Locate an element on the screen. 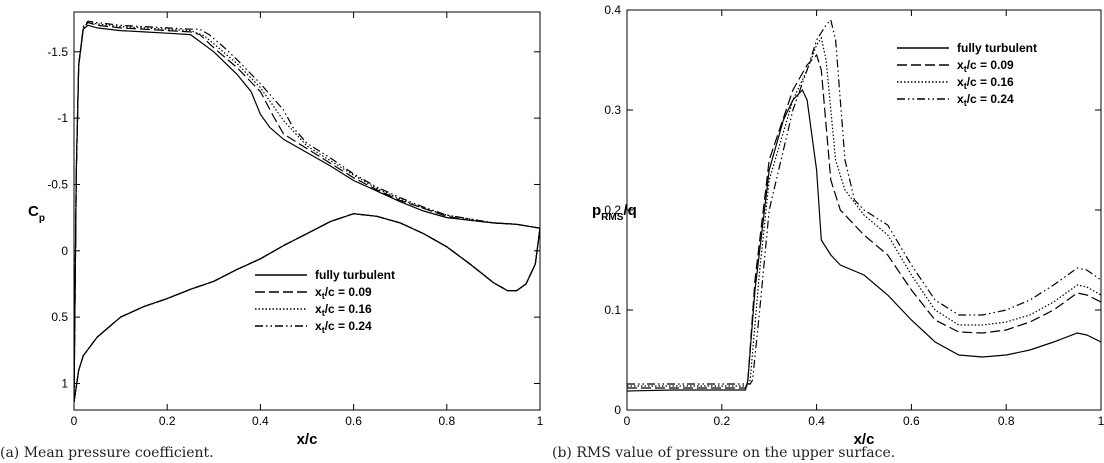 The width and height of the screenshot is (1104, 463). y-tick-label: 0.5 is located at coordinates (59, 317).